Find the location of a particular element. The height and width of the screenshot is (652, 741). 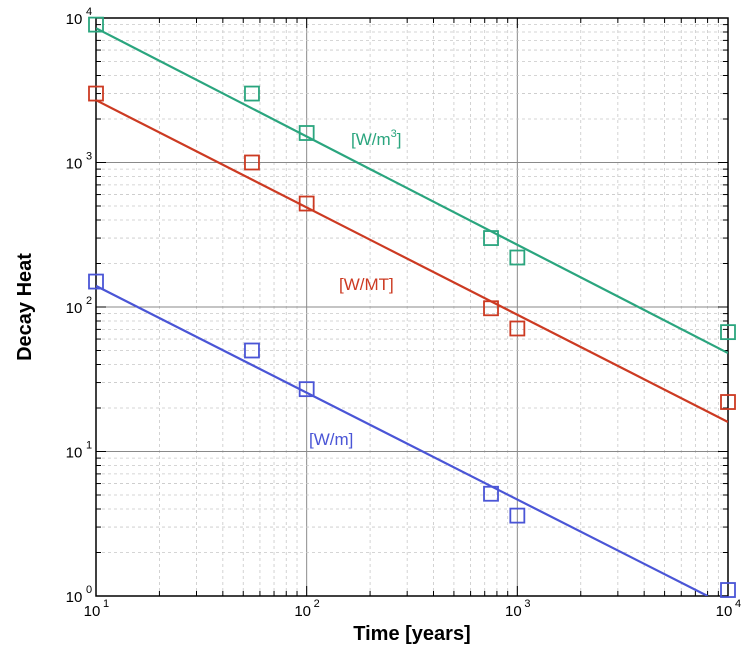

x-axis-title: Time [years] is located at coordinates (411, 634).